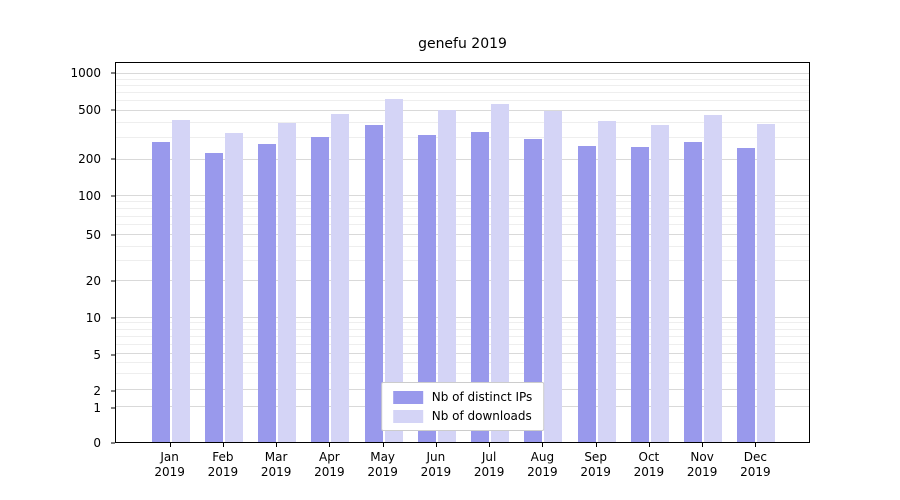 The image size is (900, 500). What do you see at coordinates (267, 292) in the screenshot?
I see `bar-distinct-ips-mar` at bounding box center [267, 292].